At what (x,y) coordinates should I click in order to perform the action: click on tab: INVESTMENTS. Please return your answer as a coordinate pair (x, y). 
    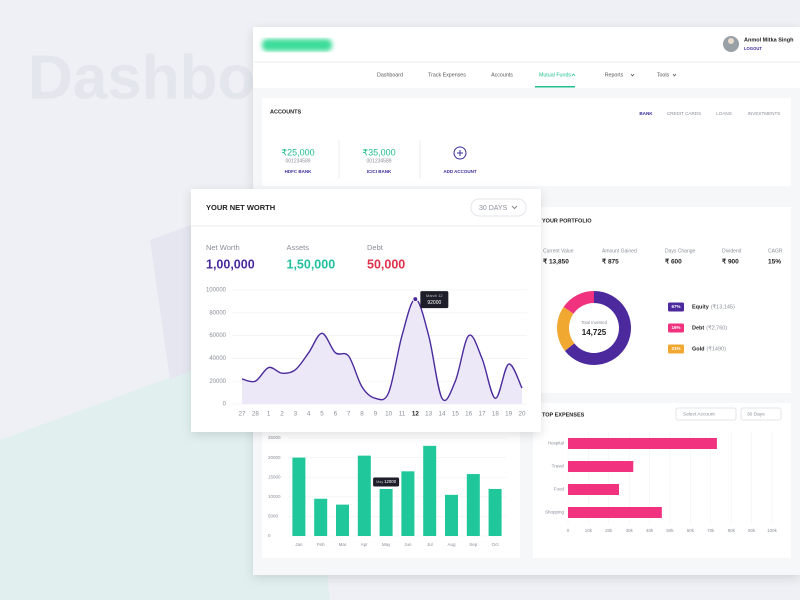
    Looking at the image, I should click on (764, 113).